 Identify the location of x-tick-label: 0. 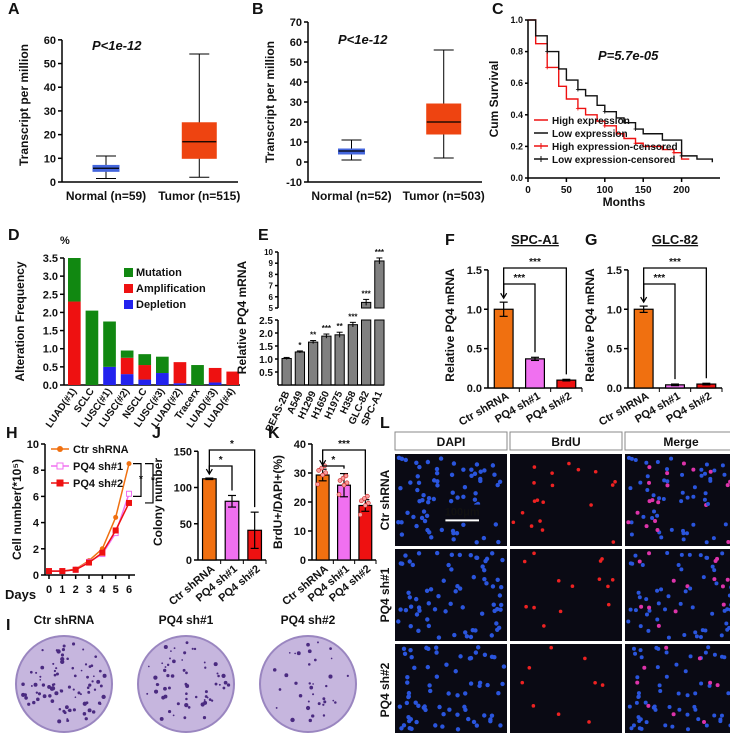
(528, 190).